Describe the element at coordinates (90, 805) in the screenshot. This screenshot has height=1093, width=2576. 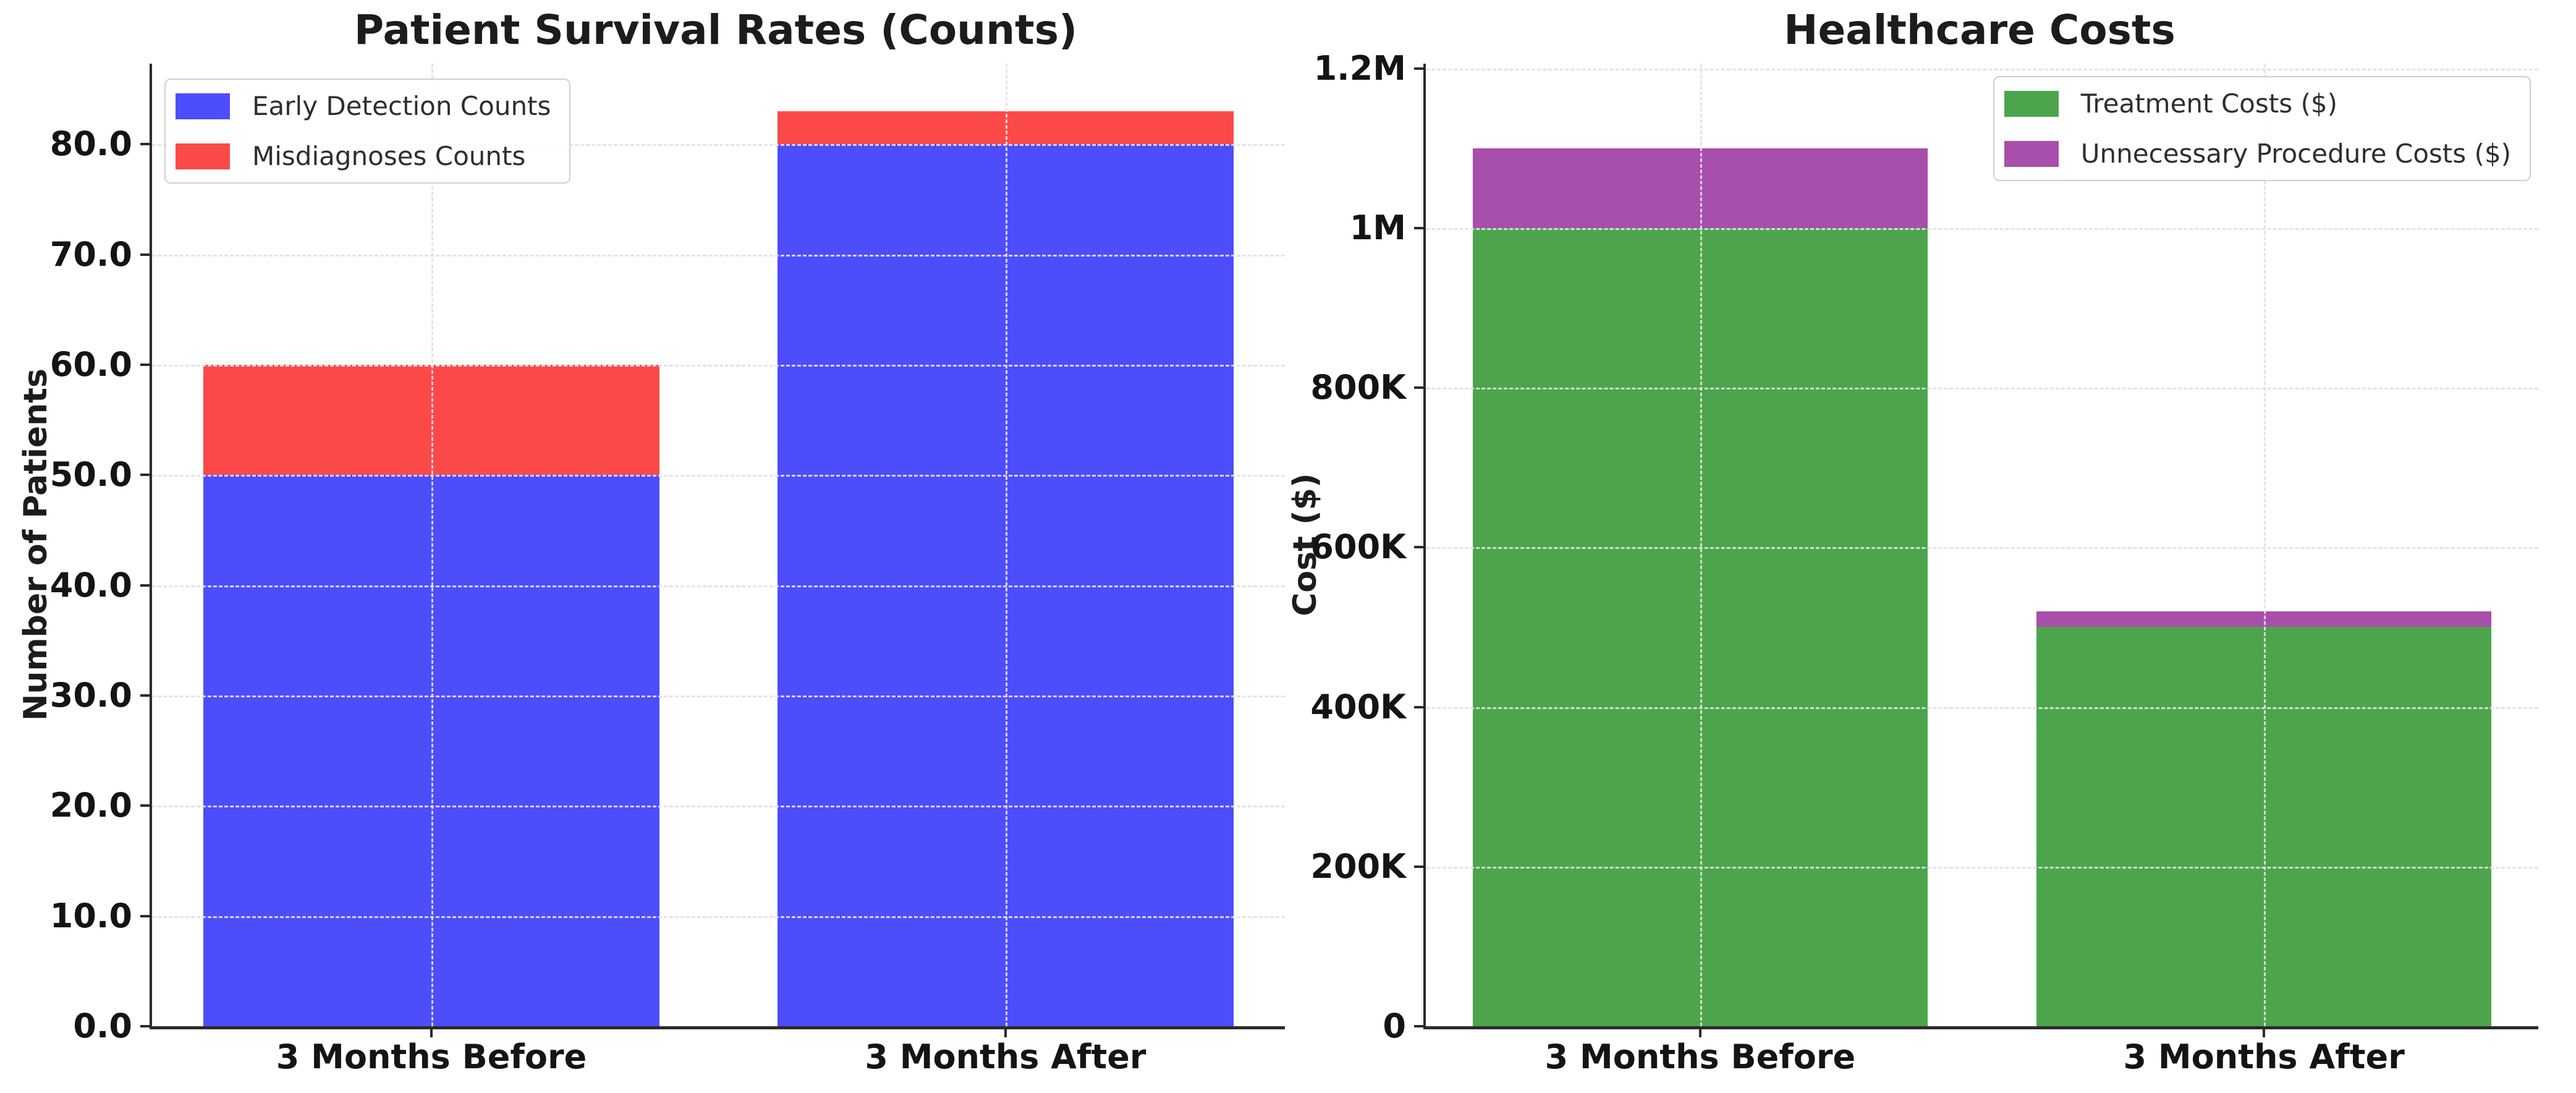
I see `y-tick-label: 20.0` at that location.